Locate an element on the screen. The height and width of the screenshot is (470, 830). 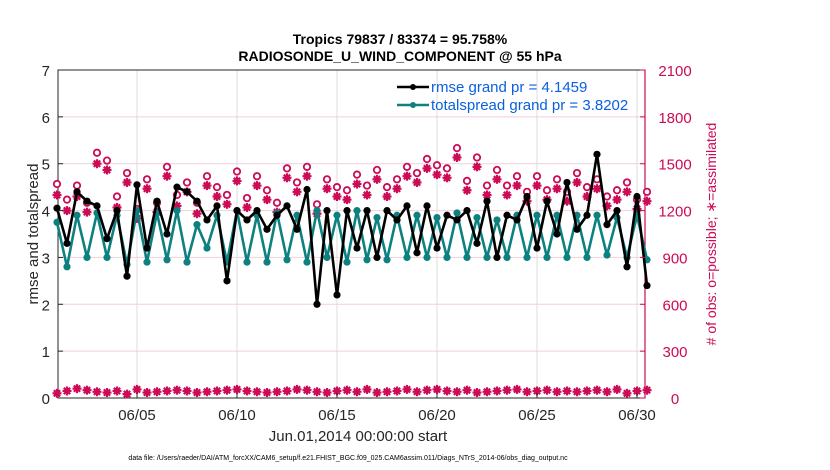
legend-spread-marker is located at coordinates (413, 105).